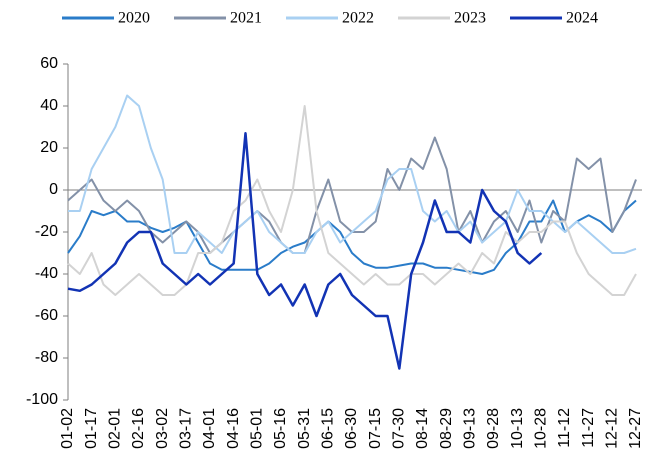 The width and height of the screenshot is (646, 470). Describe the element at coordinates (541, 428) in the screenshot. I see `x-tick-label: 10-28` at that location.